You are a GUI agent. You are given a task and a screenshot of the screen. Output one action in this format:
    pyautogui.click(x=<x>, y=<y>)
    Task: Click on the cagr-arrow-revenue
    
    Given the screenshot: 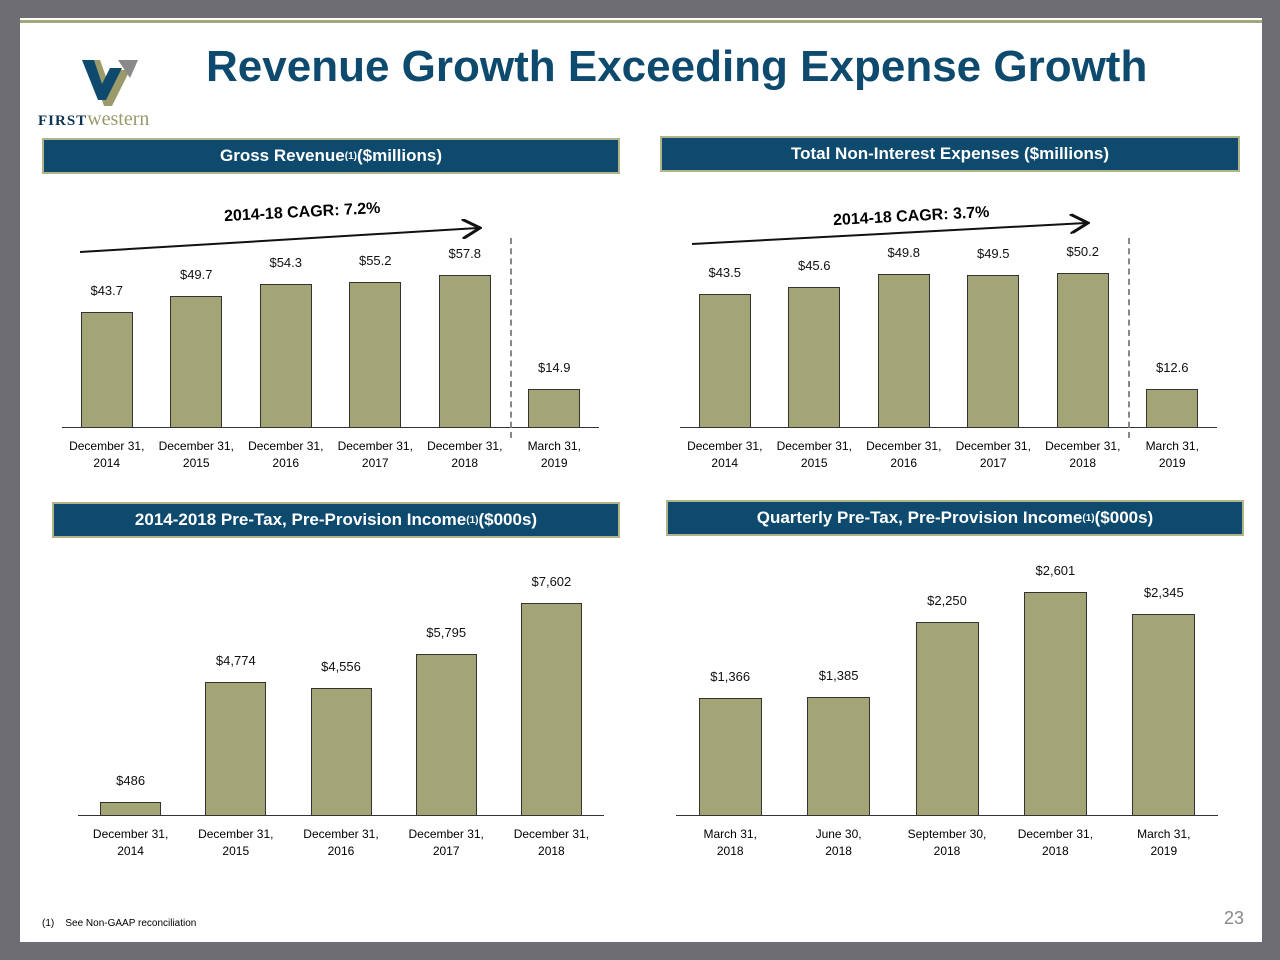 What is the action you would take?
    pyautogui.click(x=278, y=240)
    